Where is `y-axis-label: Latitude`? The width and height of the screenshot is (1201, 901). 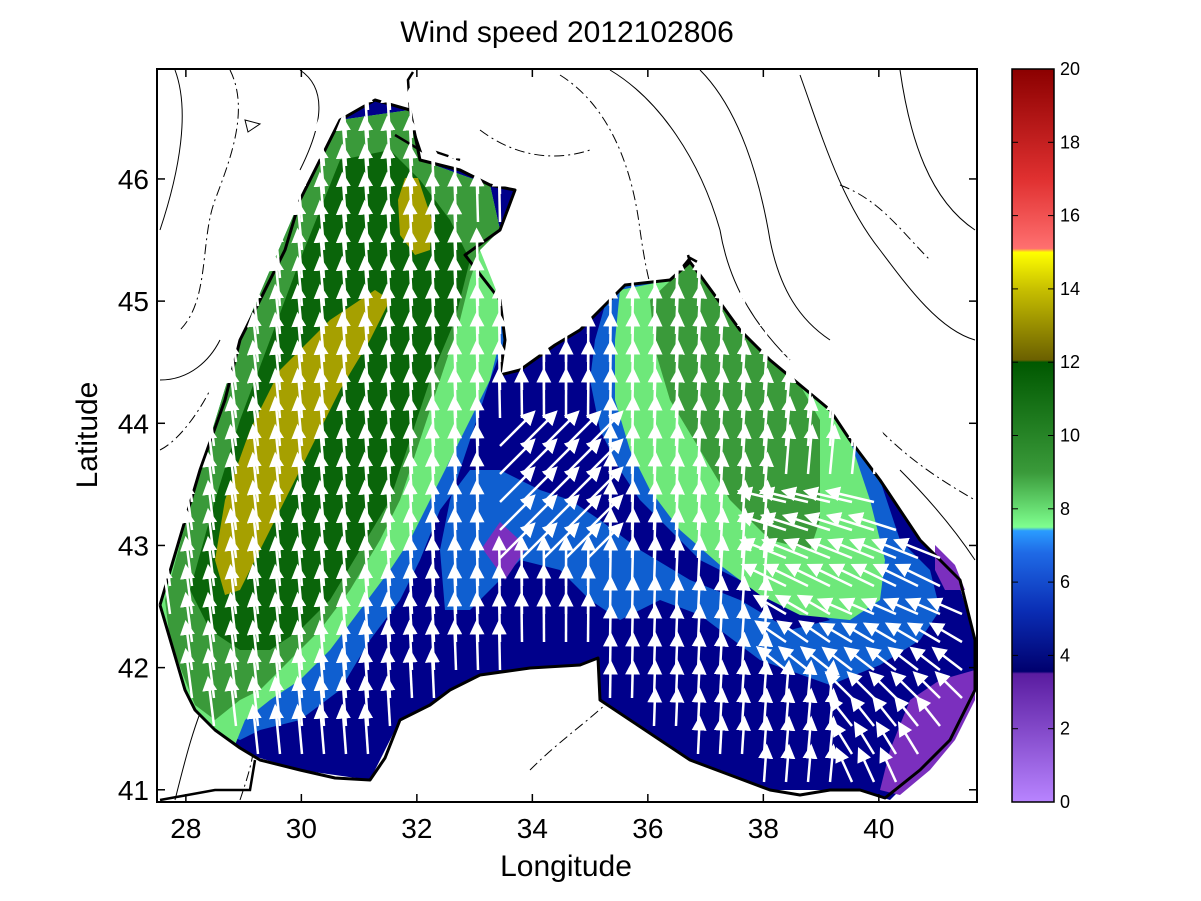 y-axis-label: Latitude is located at coordinates (87, 435).